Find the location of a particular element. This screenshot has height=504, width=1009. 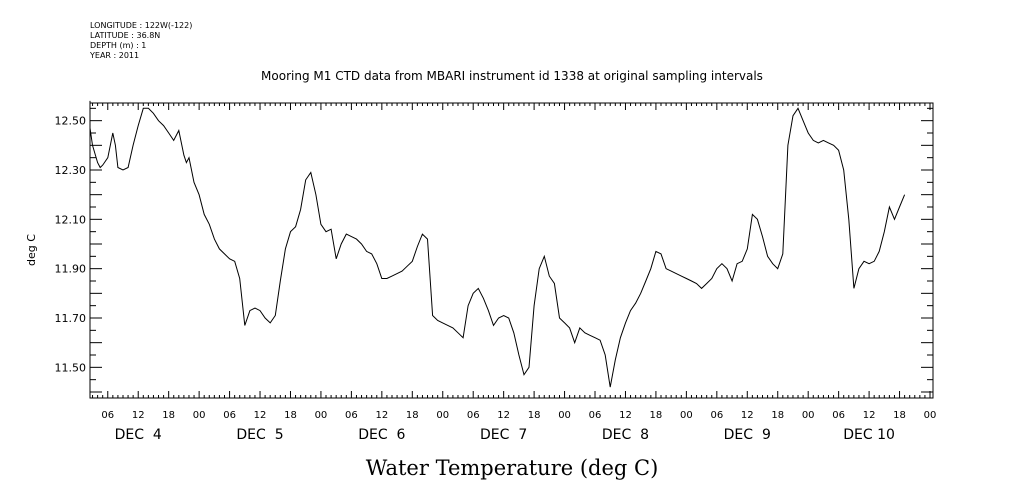

y-tick-label: 12.30 is located at coordinates (71, 170).